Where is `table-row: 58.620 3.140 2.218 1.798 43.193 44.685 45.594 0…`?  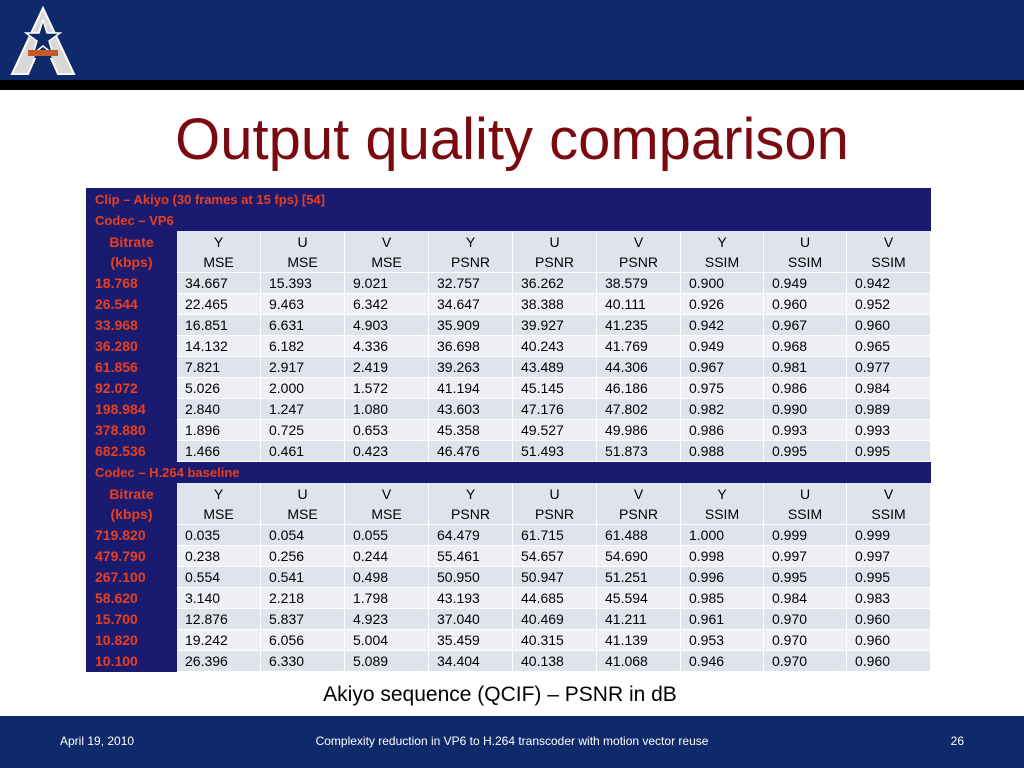
table-row: 58.620 3.140 2.218 1.798 43.193 44.685 45.594 0… is located at coordinates (509, 598).